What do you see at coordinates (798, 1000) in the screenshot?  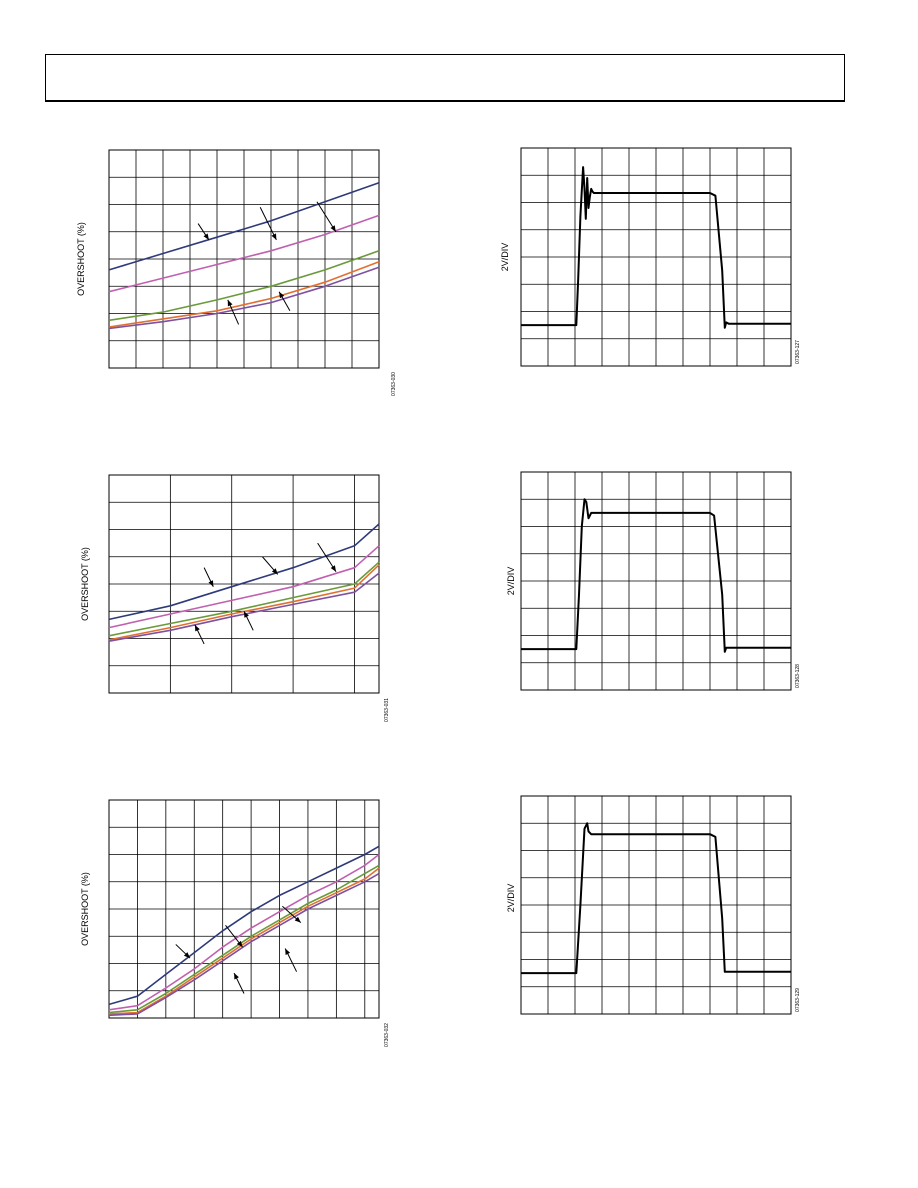 I see `figure-id: 07363-129` at bounding box center [798, 1000].